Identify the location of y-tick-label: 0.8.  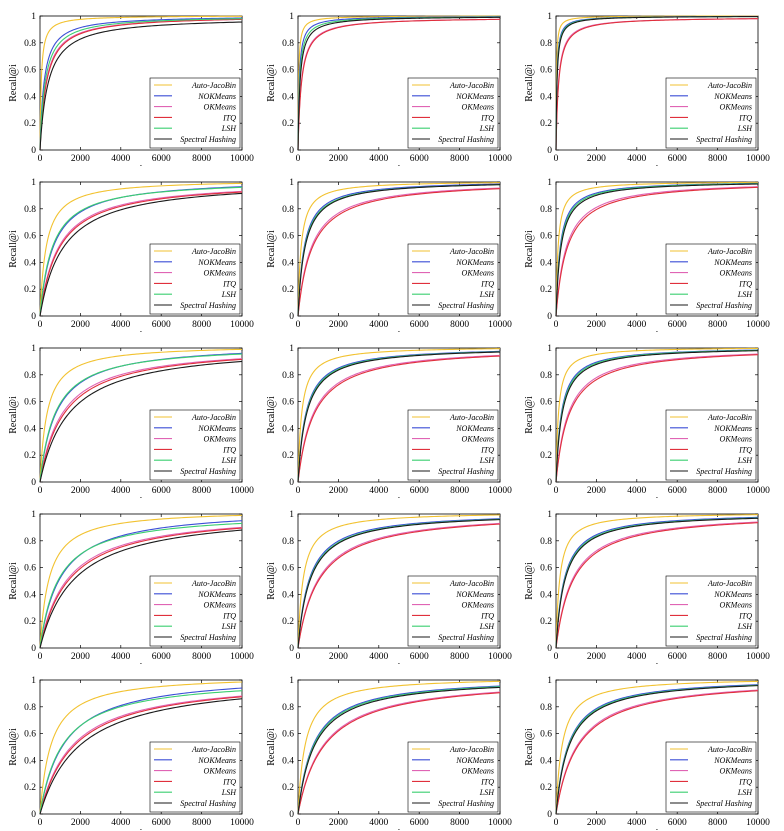
(30, 708).